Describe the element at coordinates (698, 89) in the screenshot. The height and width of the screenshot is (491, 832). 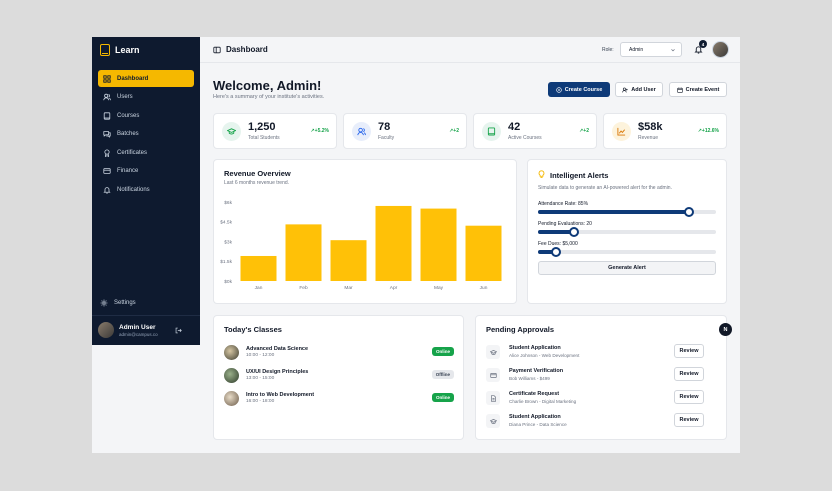
I see `create-event-button: Create Event` at that location.